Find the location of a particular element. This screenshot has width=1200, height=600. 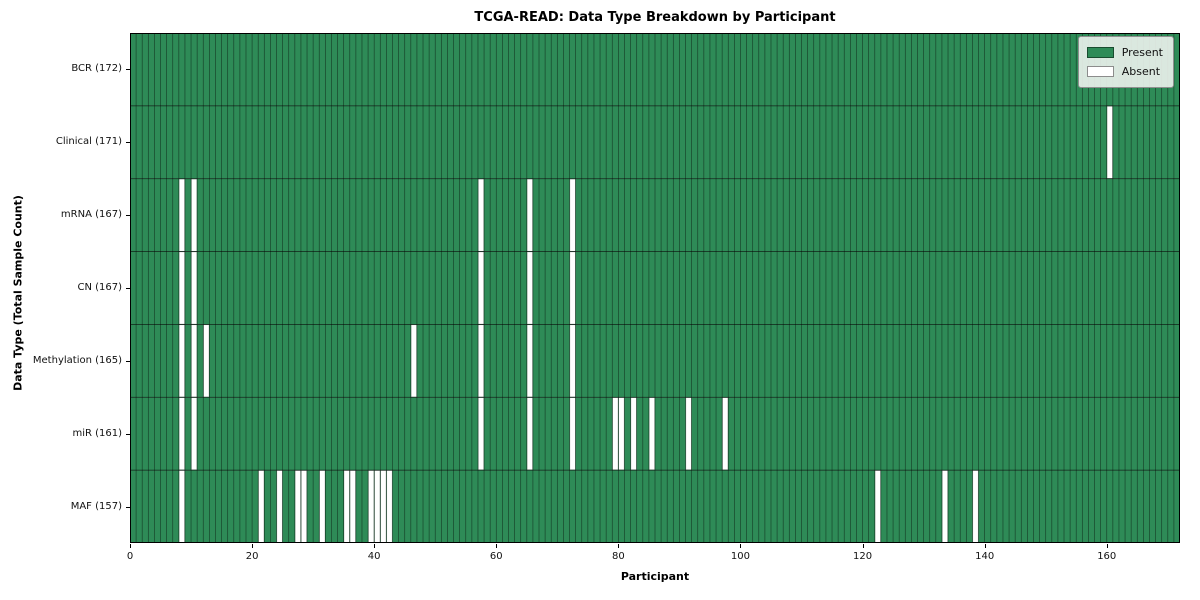

y-tick-label: Methylation (165) is located at coordinates (77, 360).